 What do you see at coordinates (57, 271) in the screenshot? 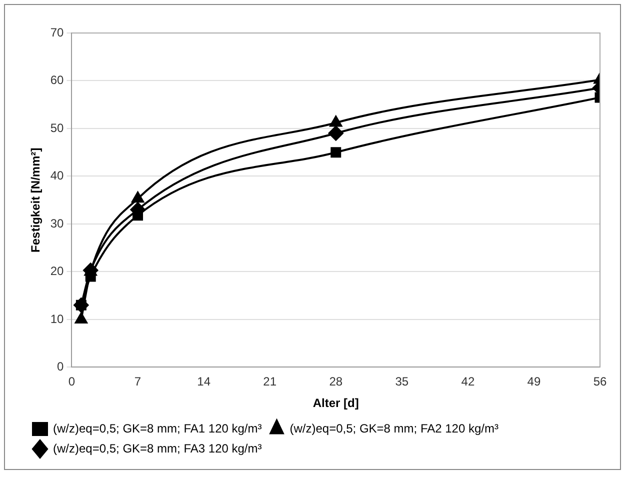
I see `y-tick-label: 20` at bounding box center [57, 271].